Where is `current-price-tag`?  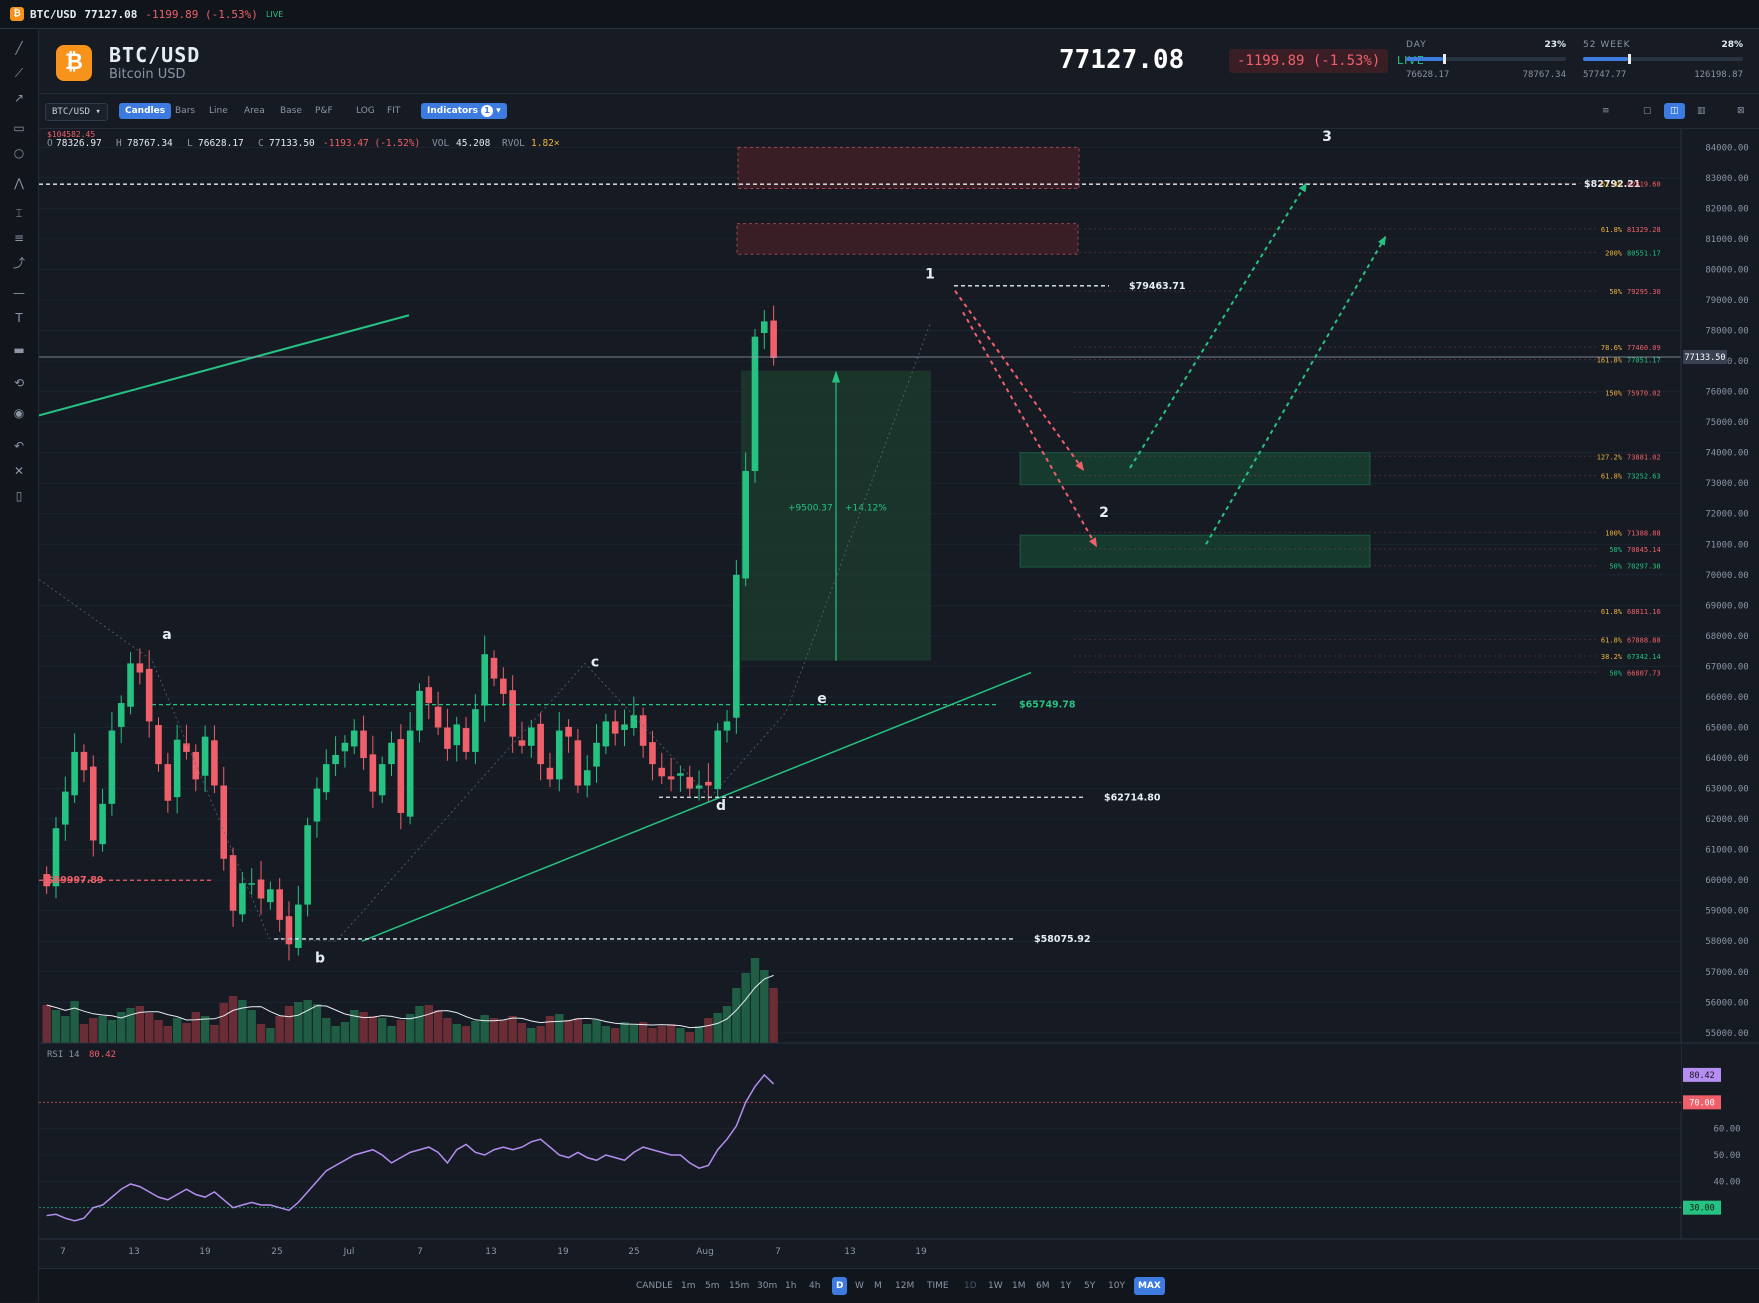
current-price-tag is located at coordinates (1705, 356).